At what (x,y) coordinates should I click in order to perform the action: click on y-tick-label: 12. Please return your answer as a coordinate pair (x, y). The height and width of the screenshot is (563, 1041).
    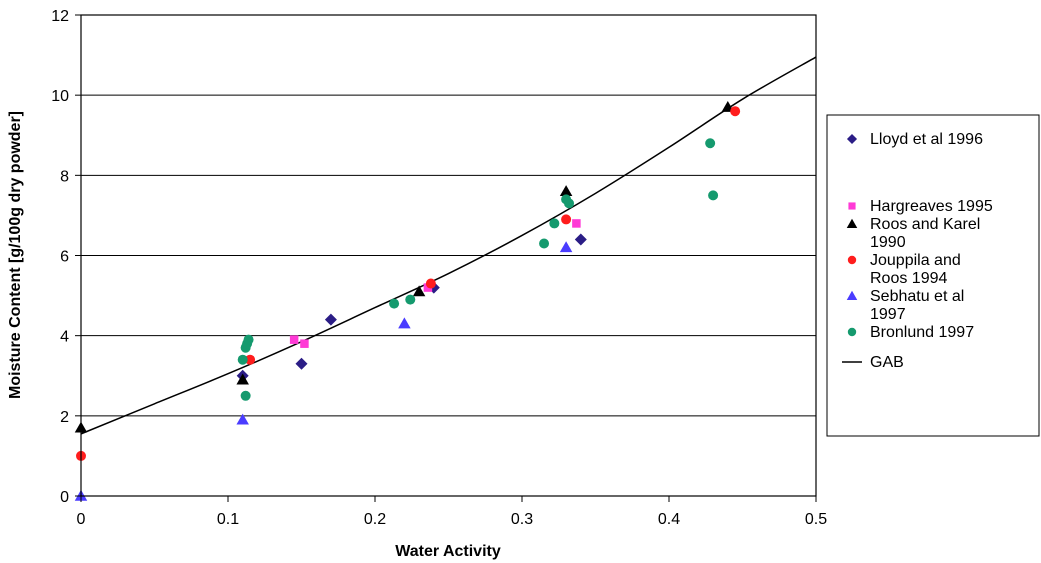
    Looking at the image, I should click on (60, 16).